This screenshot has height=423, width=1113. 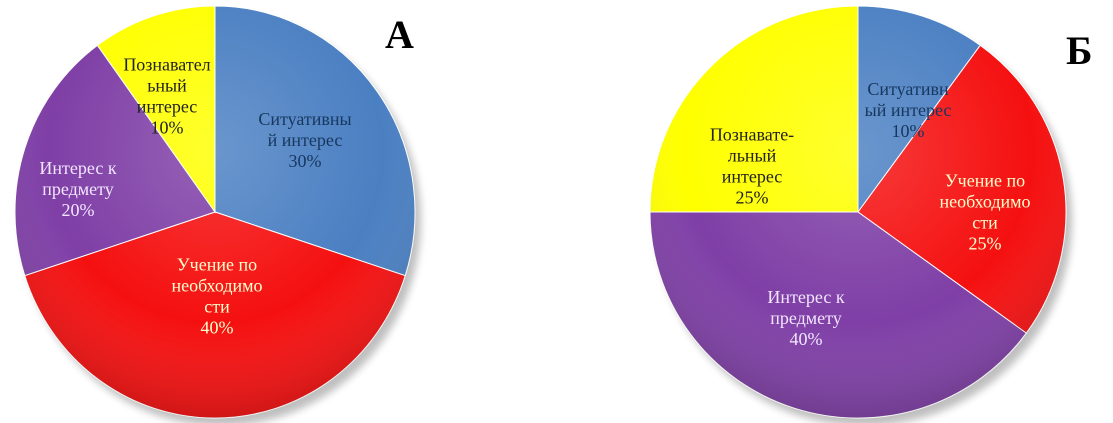 I want to click on slice-data-label: Познавател ьный интерес 10%, so click(x=166, y=96).